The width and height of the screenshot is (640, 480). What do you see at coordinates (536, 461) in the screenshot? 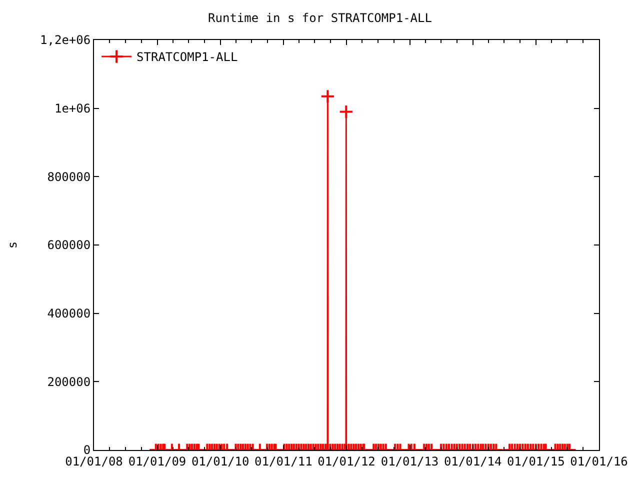
I see `x-tick-label: 01/01/15` at bounding box center [536, 461].